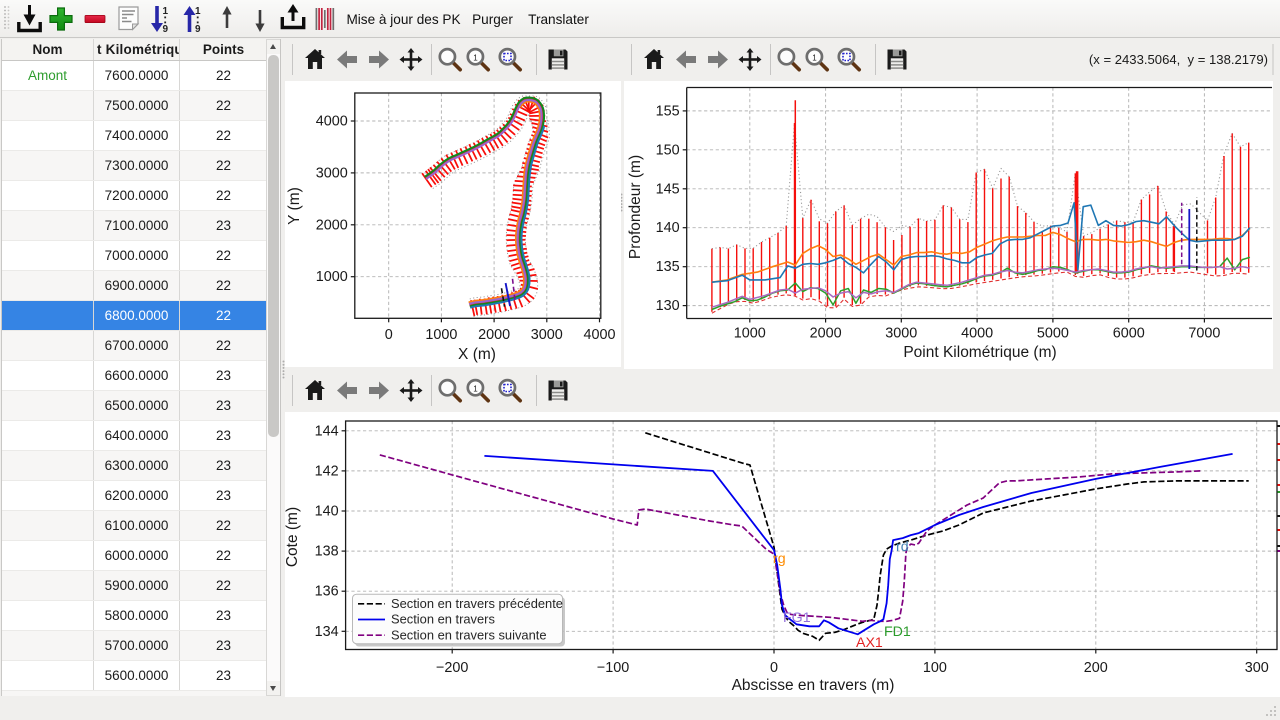 The height and width of the screenshot is (720, 1280). I want to click on svg-text: Mise à jour des PK, so click(403, 19).